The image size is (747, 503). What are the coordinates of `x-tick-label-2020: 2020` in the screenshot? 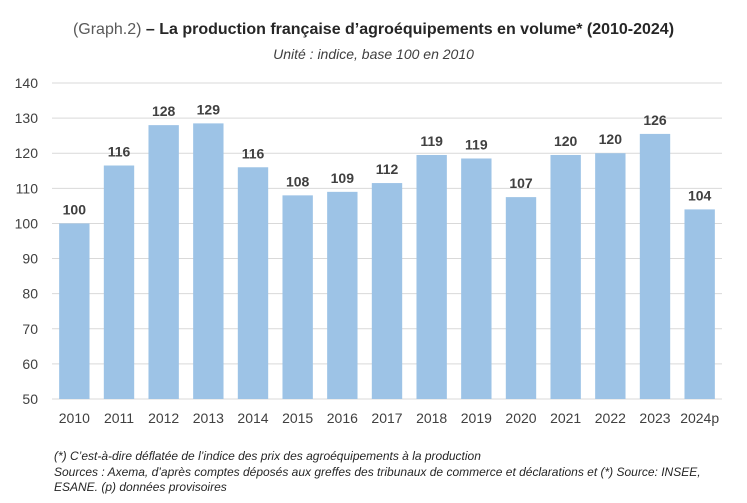 It's located at (520, 418).